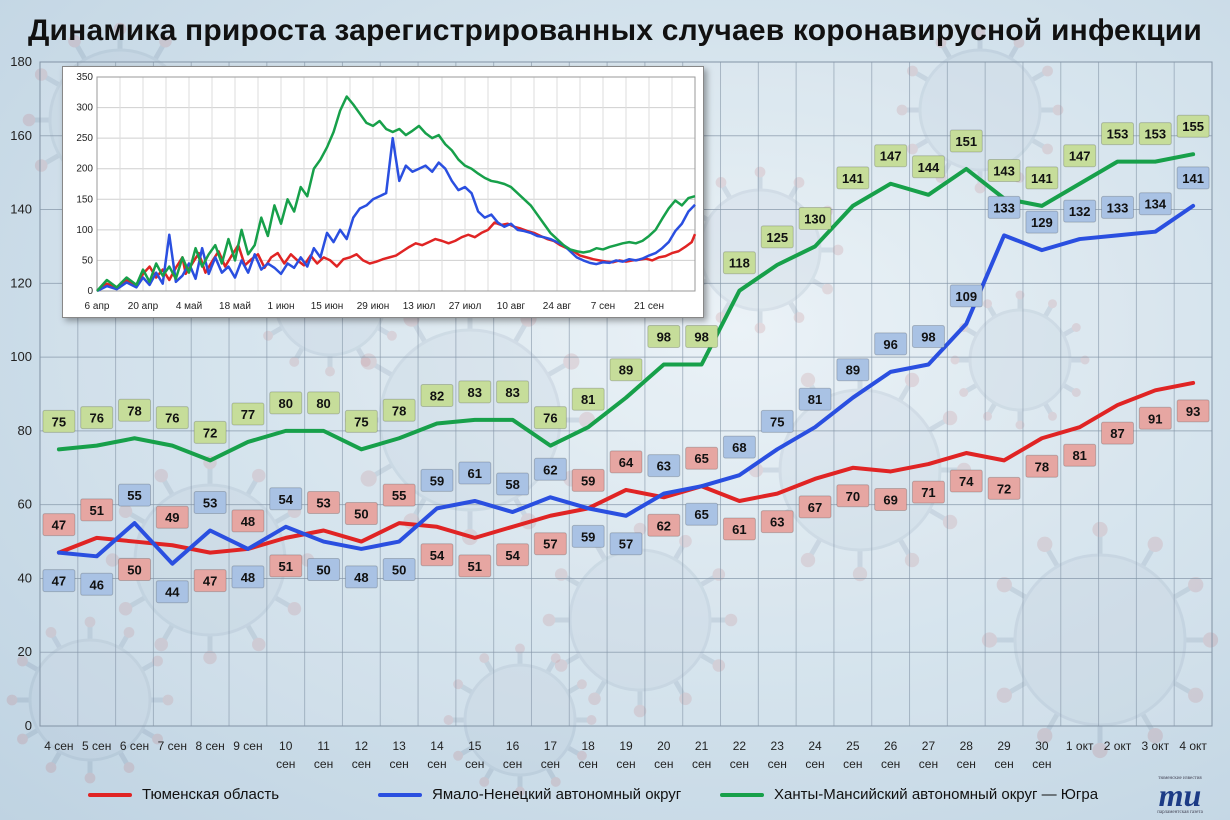 This screenshot has width=1230, height=820. I want to click on data-label-text: 47, so click(210, 581).